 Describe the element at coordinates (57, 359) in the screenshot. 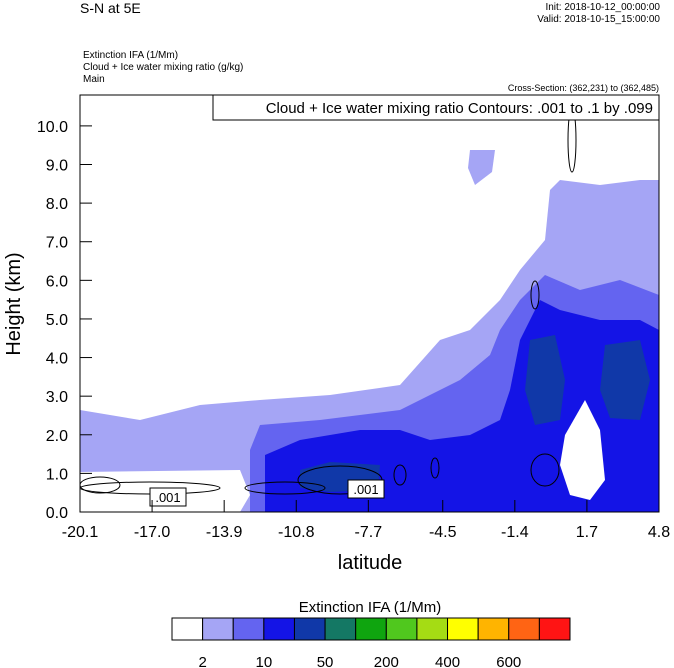

I see `y-tick-label: 4.0` at that location.